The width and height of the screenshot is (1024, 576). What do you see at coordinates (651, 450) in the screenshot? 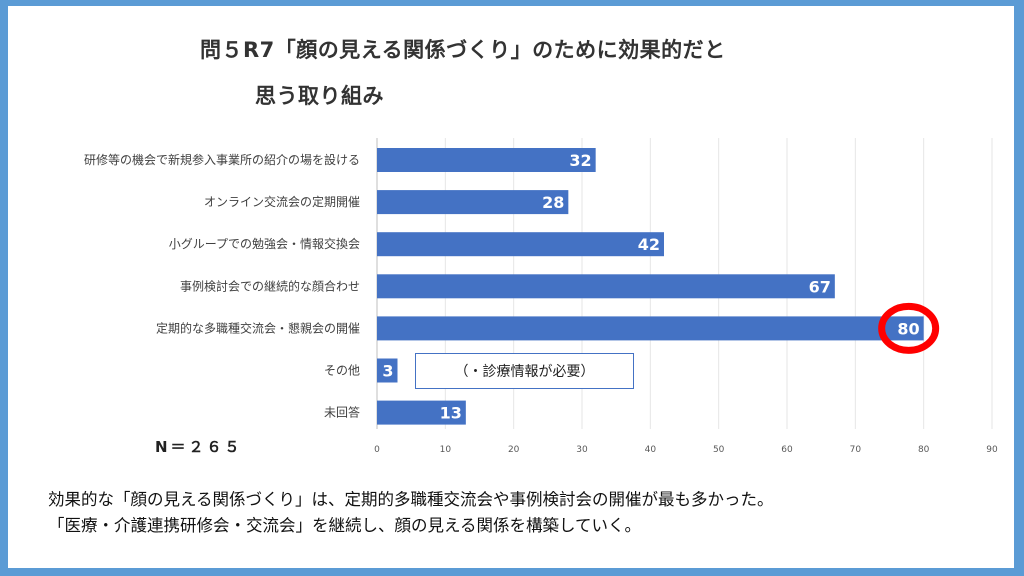
I see `x-tick-label: 40` at bounding box center [651, 450].